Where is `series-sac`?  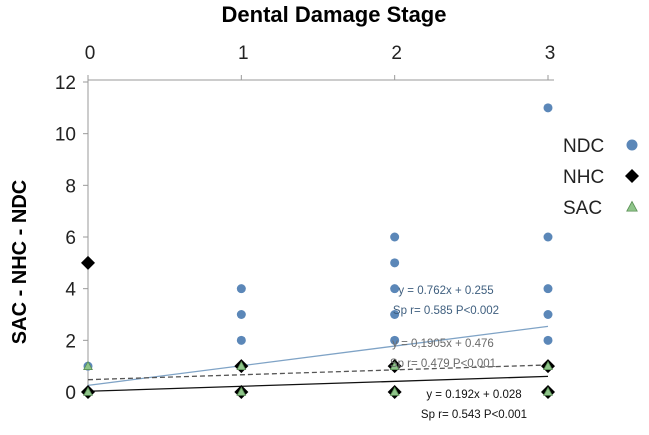
series-sac is located at coordinates (318, 378).